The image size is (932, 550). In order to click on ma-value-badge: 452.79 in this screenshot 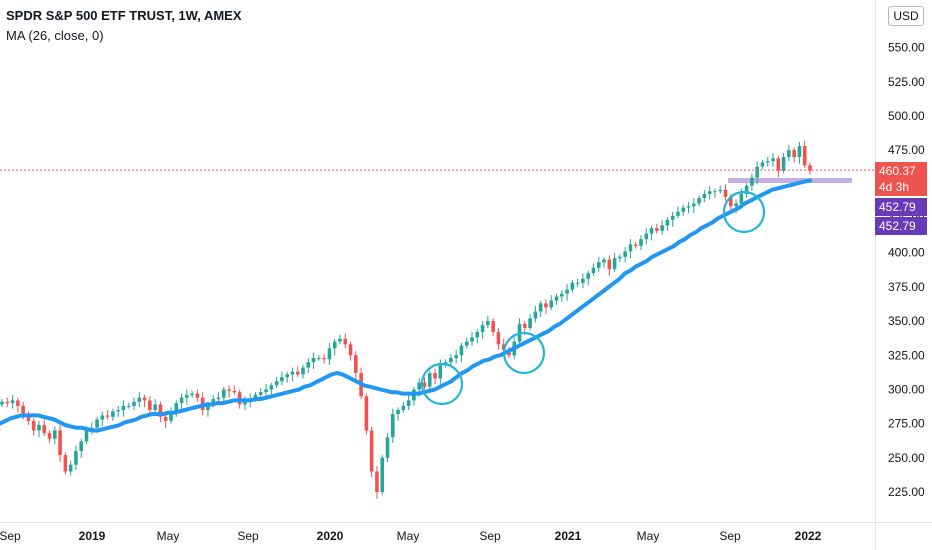, I will do `click(901, 207)`.